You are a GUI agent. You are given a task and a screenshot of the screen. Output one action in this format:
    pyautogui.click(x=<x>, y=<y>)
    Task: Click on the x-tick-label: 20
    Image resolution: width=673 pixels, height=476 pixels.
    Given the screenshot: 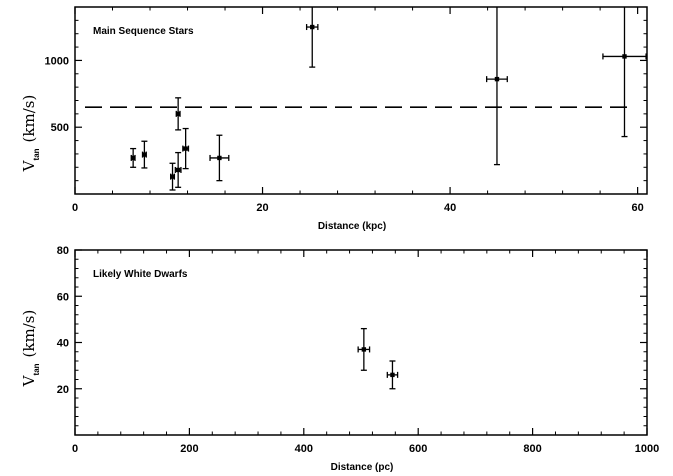 What is the action you would take?
    pyautogui.click(x=262, y=208)
    